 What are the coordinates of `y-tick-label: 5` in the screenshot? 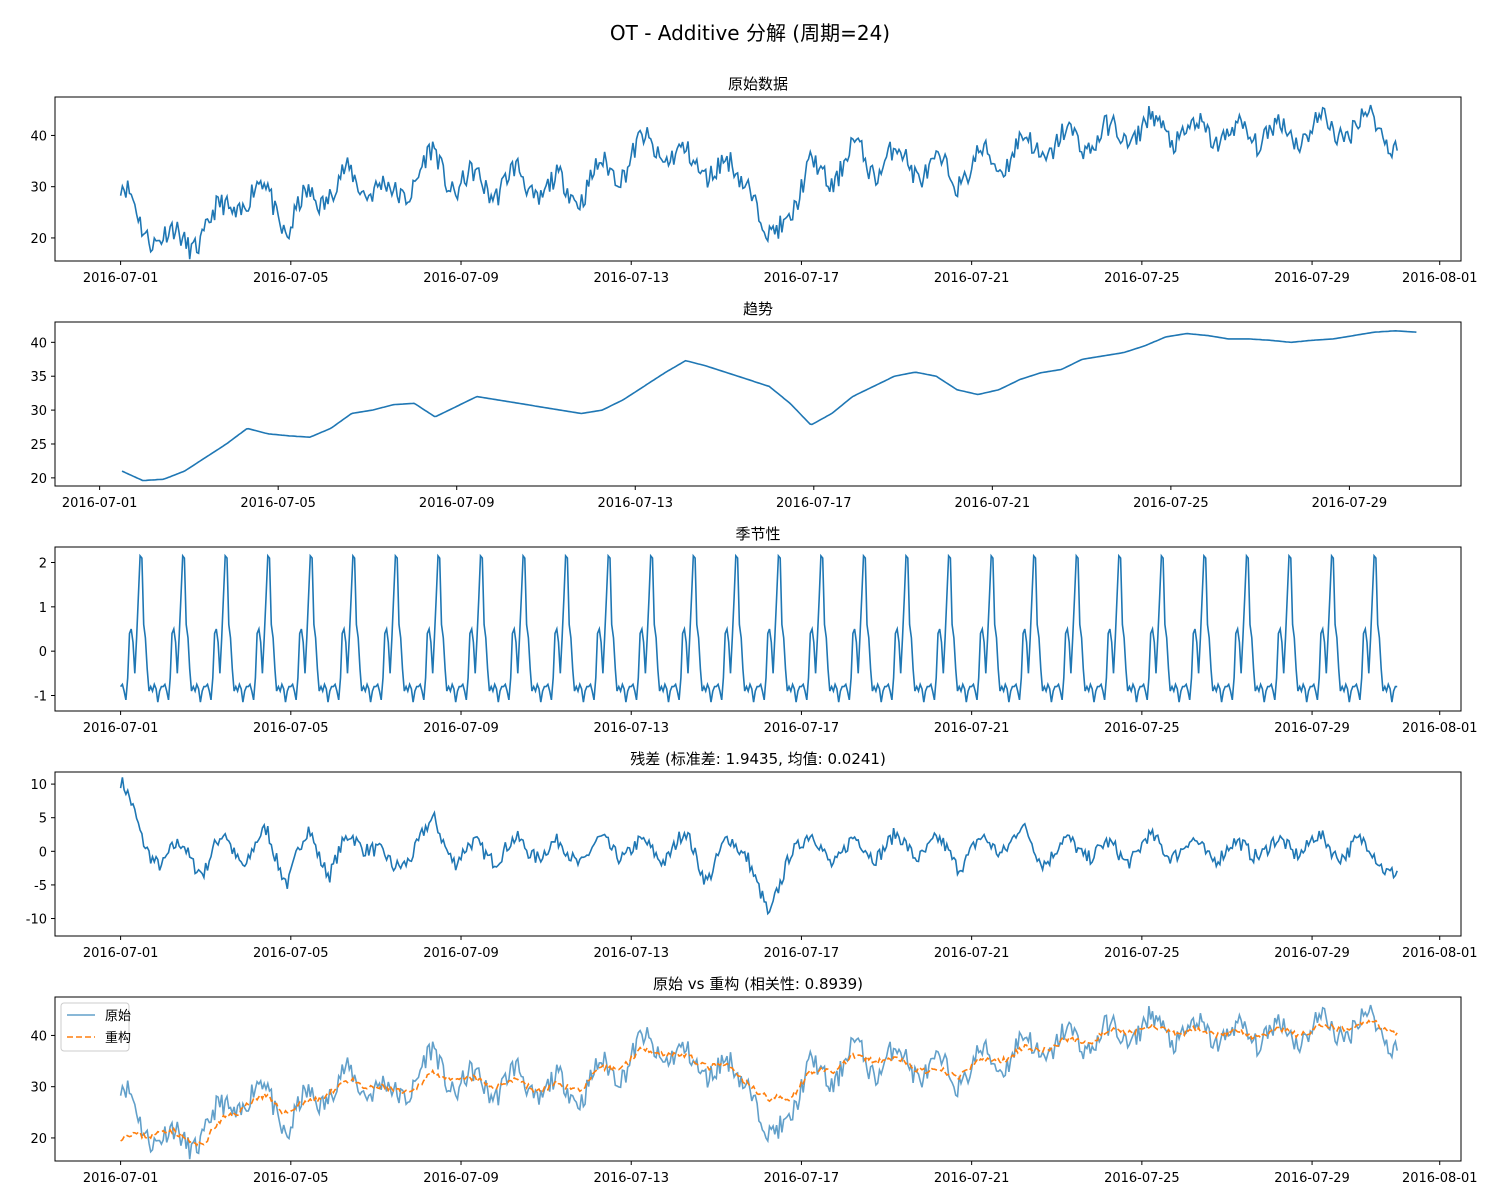 It's located at (43, 819).